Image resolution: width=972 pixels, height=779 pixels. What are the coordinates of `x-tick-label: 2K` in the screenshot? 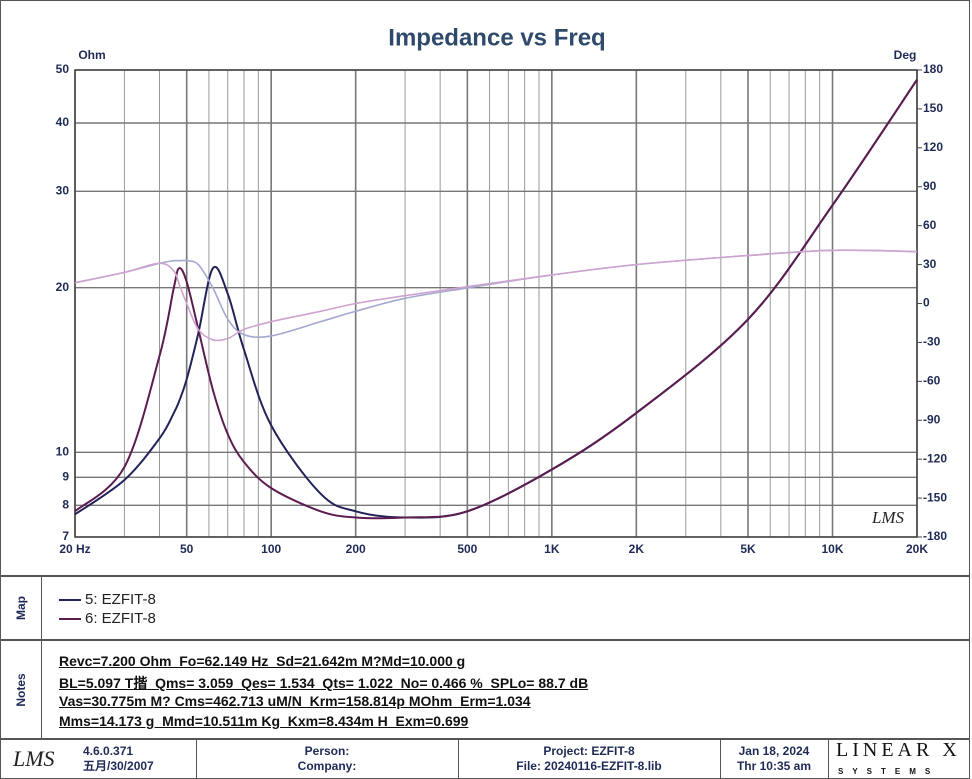 It's located at (637, 549).